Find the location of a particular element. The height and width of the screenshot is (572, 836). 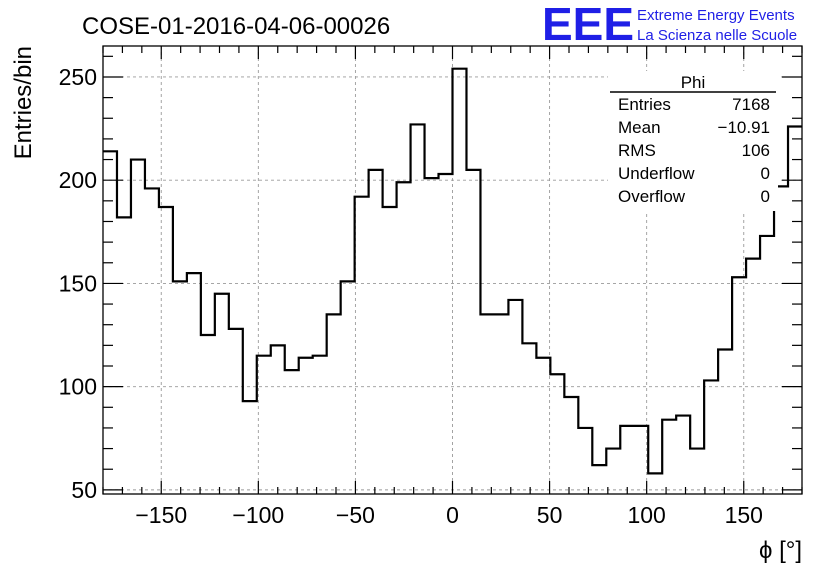

x-tick-label: −100 is located at coordinates (258, 515).